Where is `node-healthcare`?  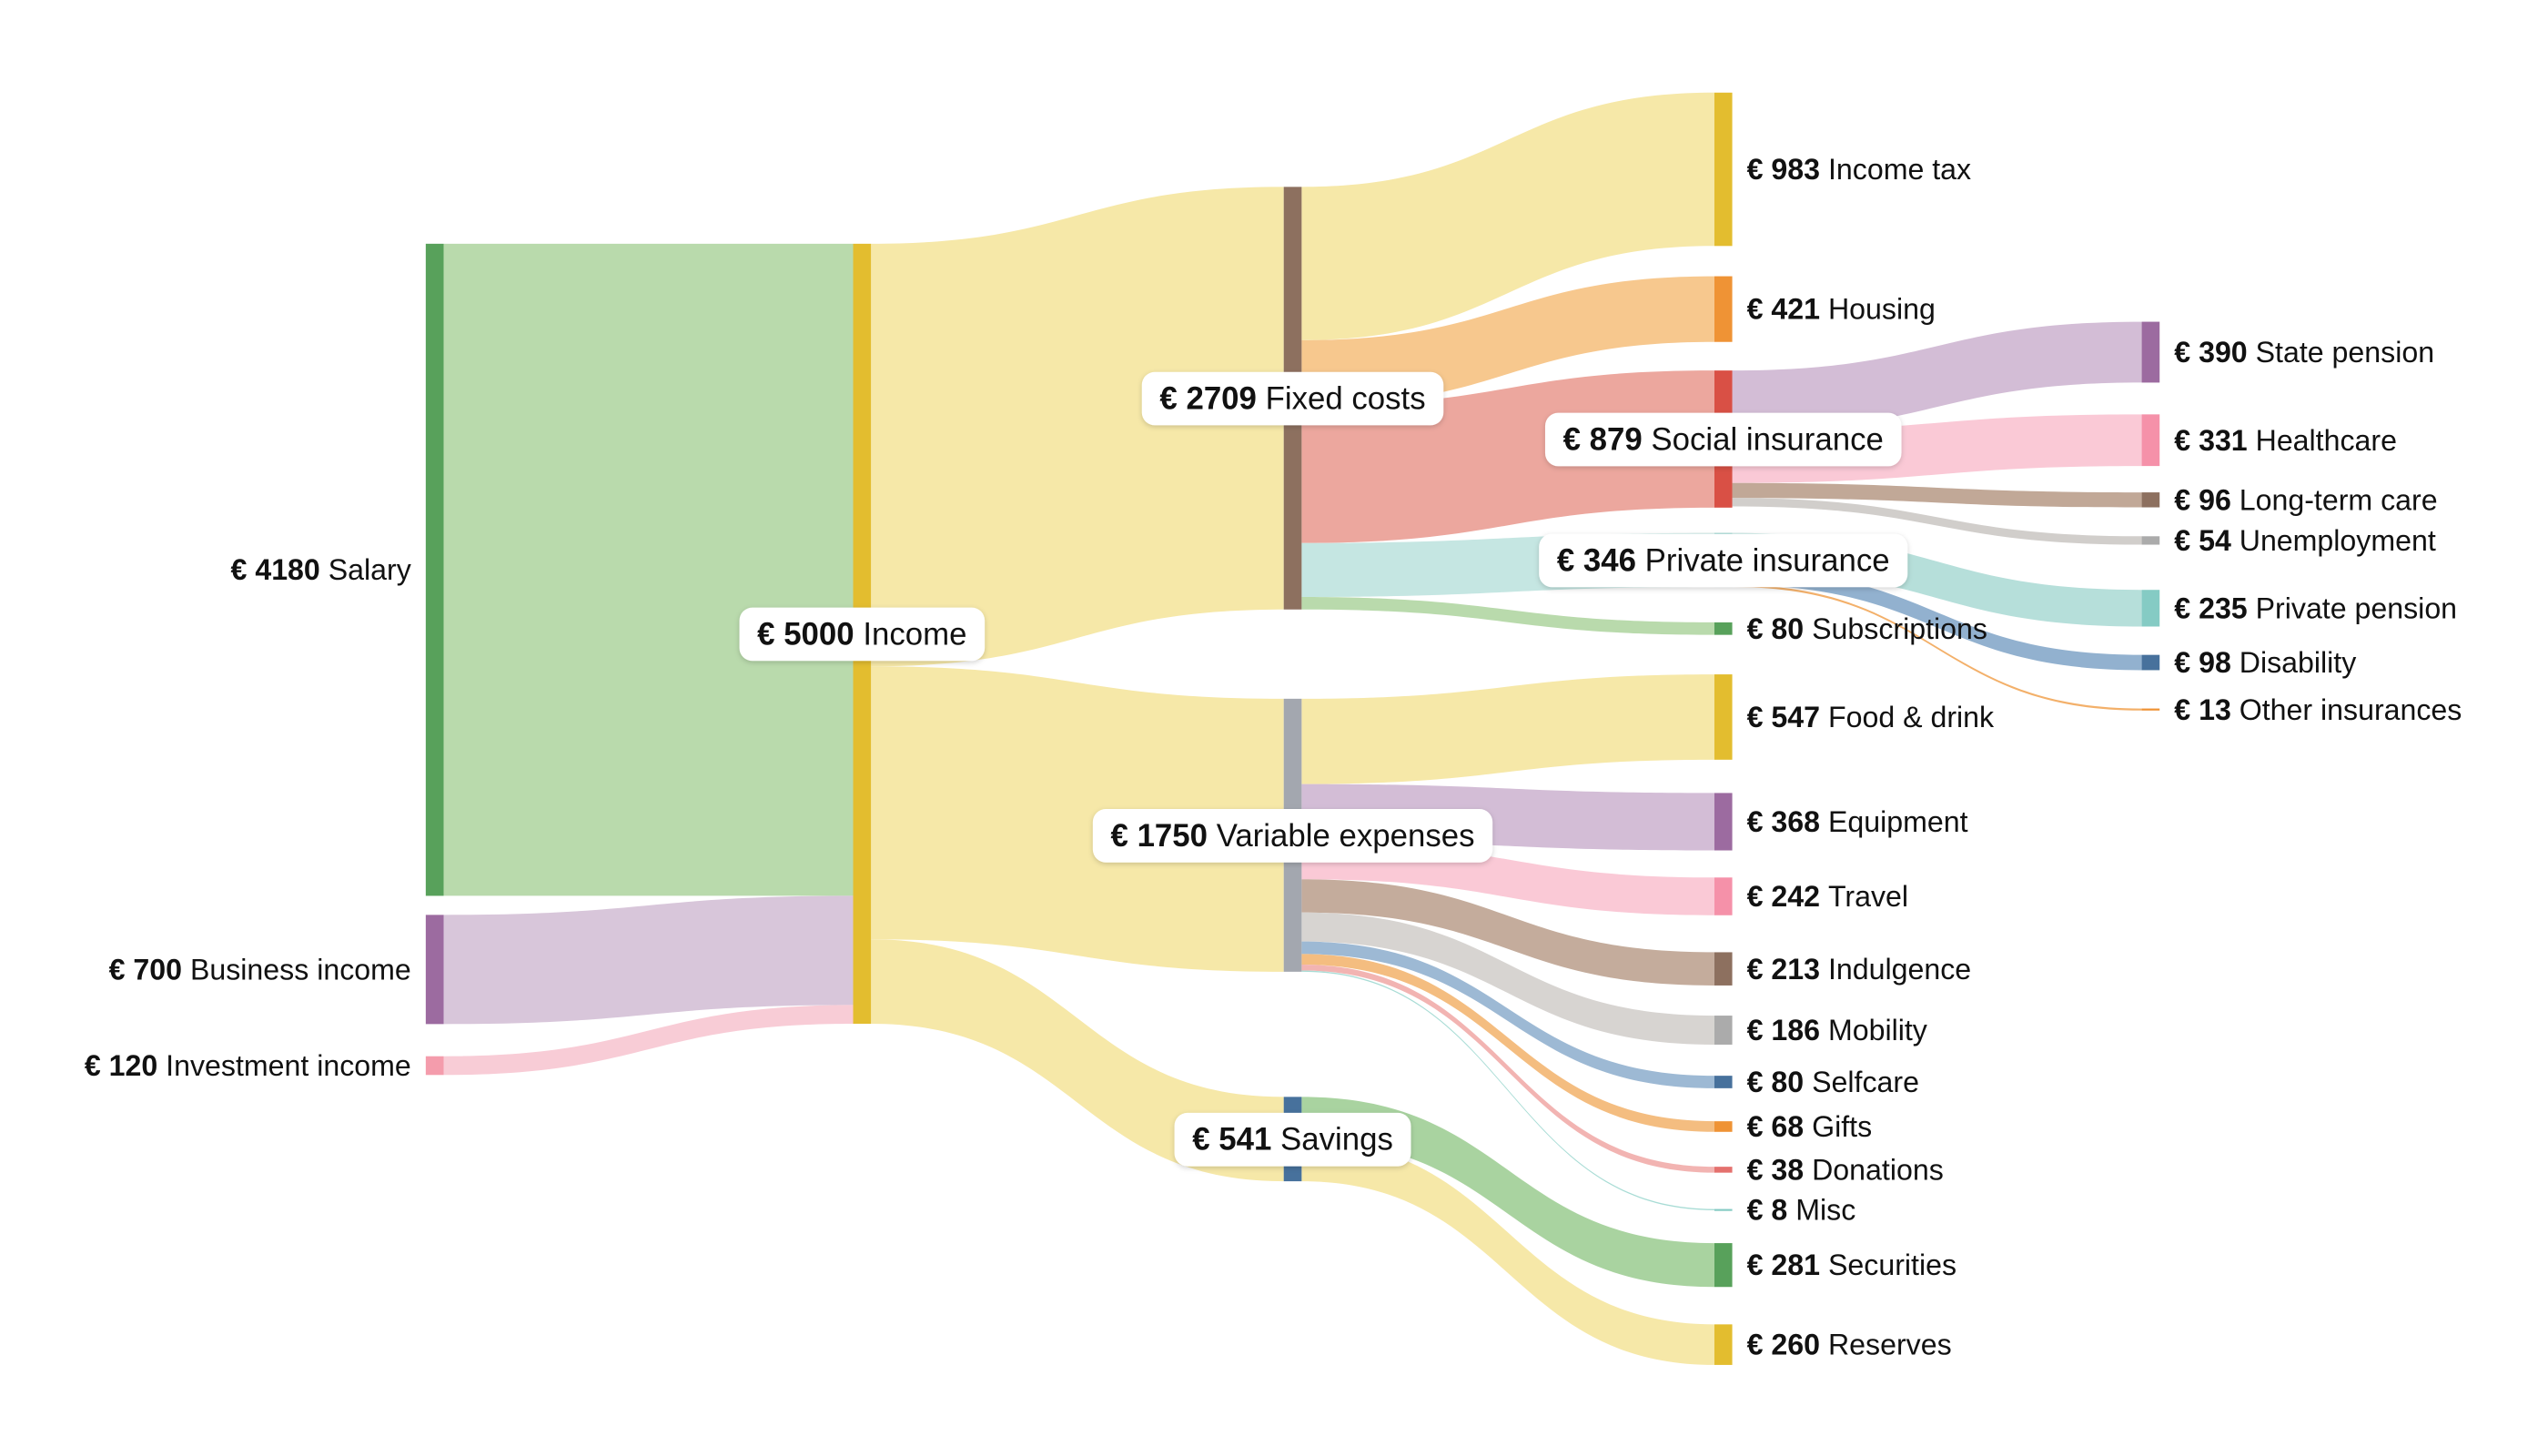 node-healthcare is located at coordinates (2150, 441).